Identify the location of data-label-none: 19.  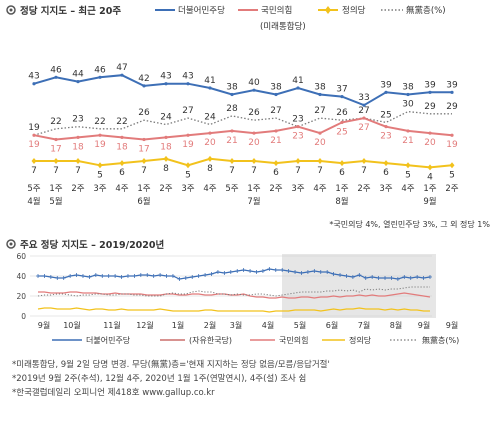
(34, 128).